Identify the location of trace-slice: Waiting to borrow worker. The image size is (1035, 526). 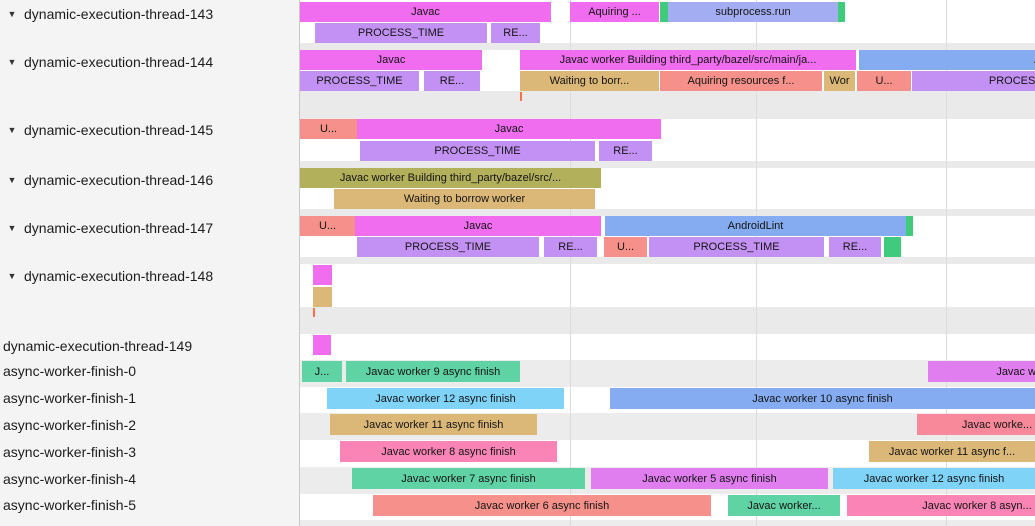
(464, 199).